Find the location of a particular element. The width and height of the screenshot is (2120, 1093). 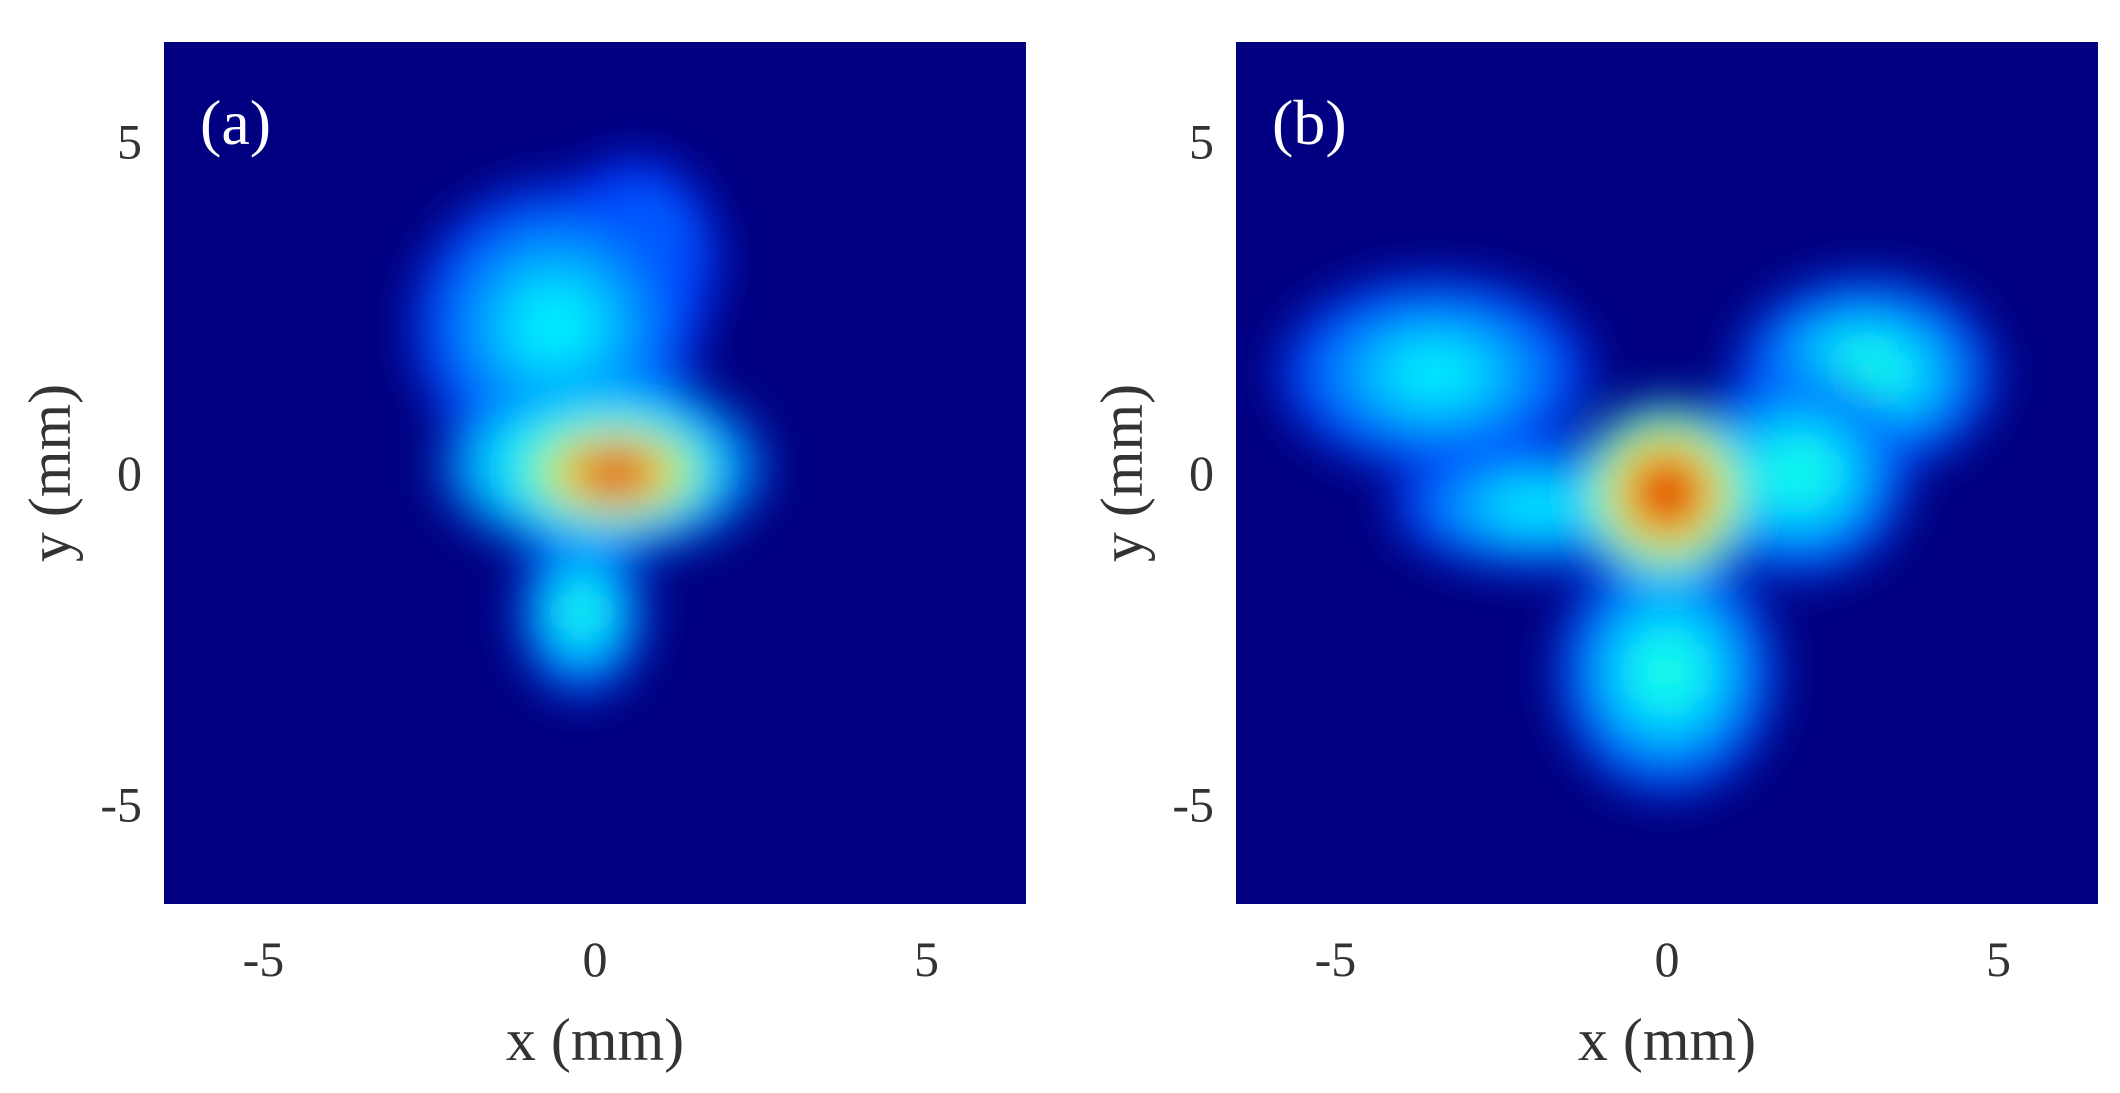

panel-a-y-axis-label: y (mm) is located at coordinates (50, 473).